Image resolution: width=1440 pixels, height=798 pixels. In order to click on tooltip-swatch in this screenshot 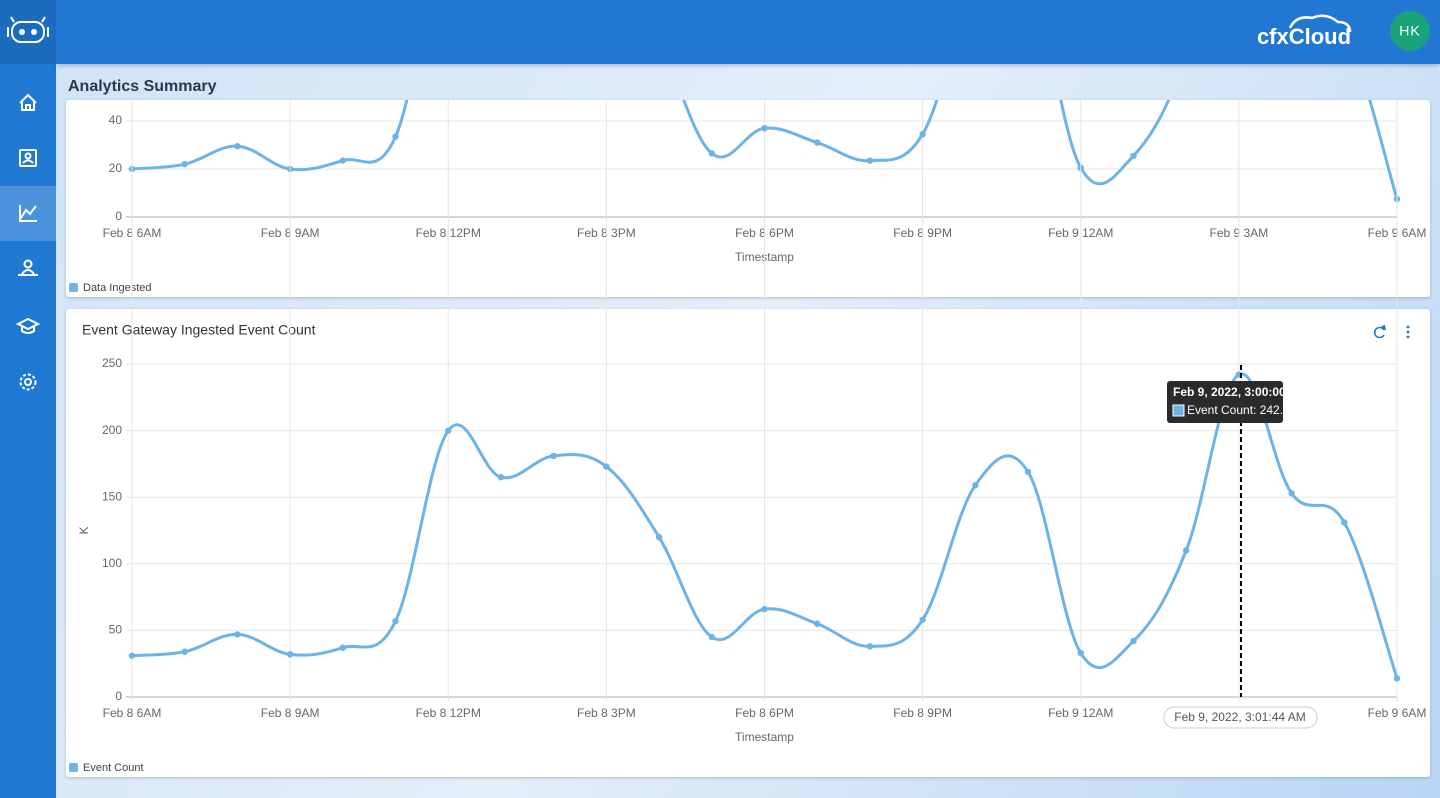, I will do `click(1178, 410)`.